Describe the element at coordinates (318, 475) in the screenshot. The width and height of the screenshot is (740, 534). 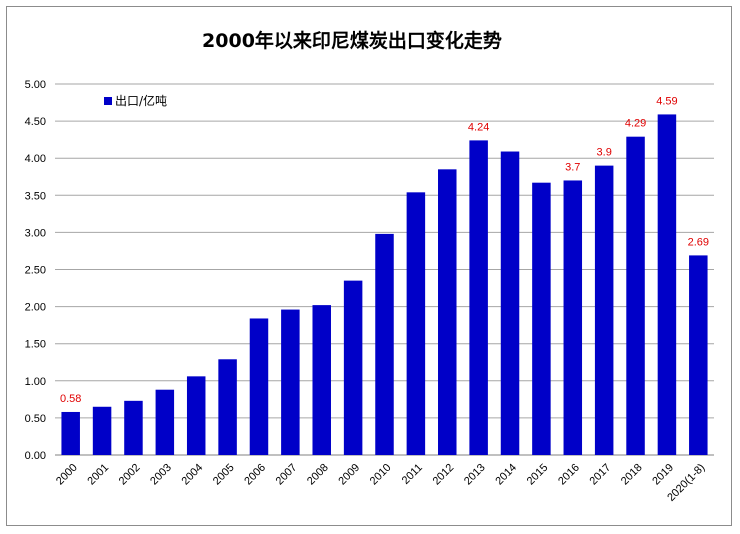
I see `x-tick-label: 2008` at that location.